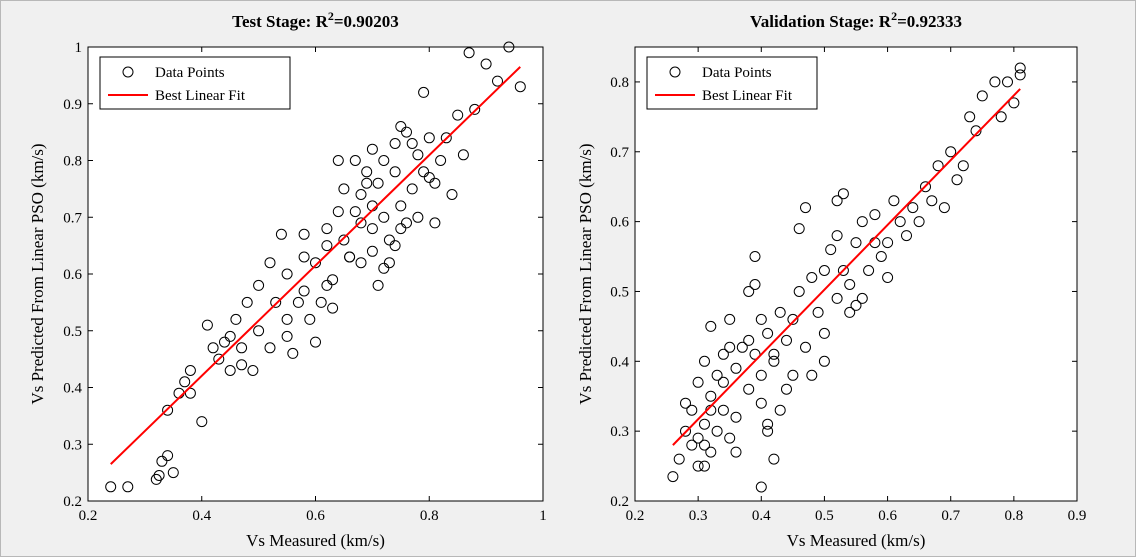  What do you see at coordinates (72, 105) in the screenshot?
I see `y-tick-label: 0.9` at bounding box center [72, 105].